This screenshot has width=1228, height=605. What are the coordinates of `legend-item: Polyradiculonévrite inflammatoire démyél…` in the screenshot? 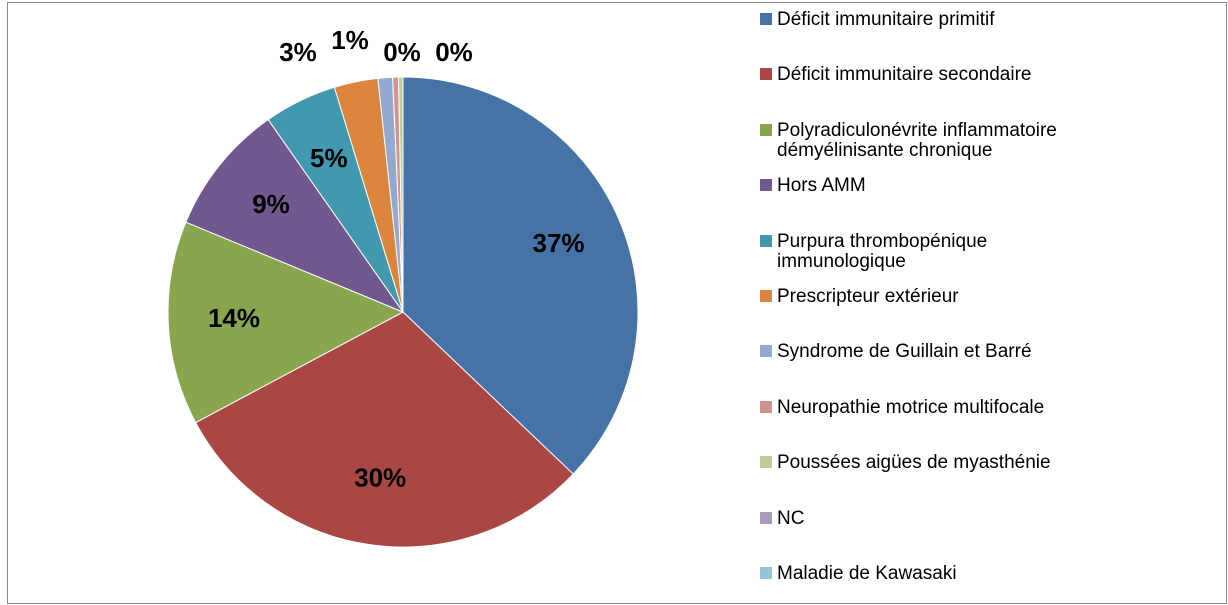 It's located at (930, 140).